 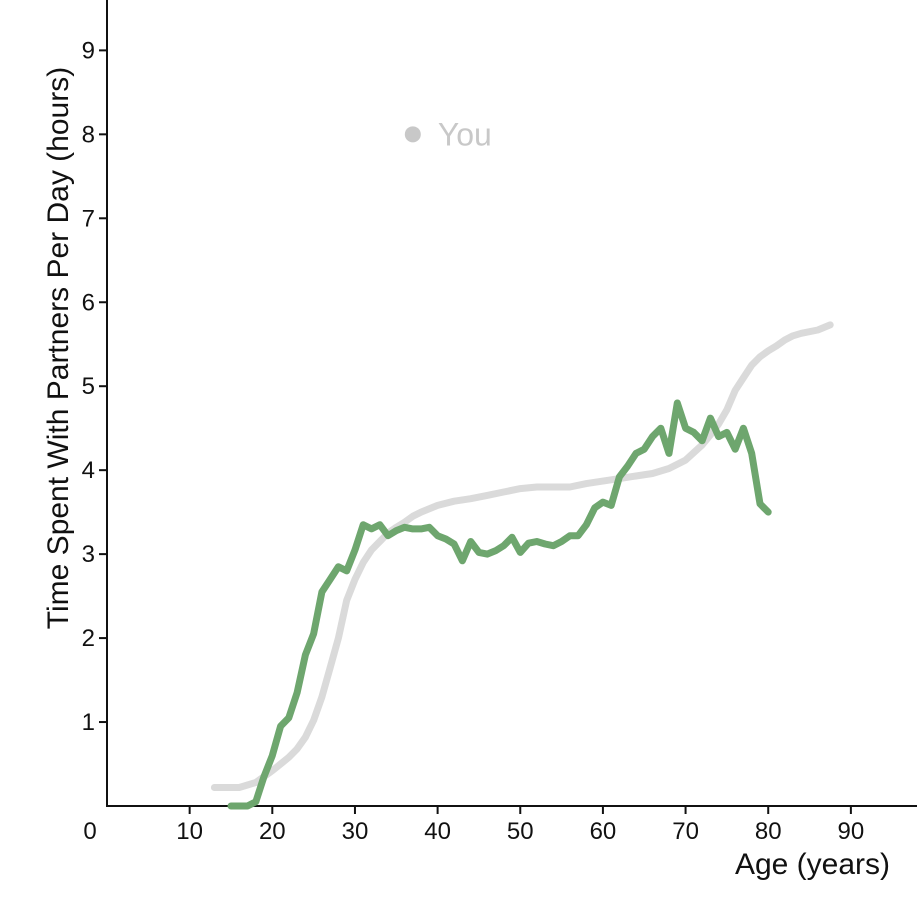 I want to click on legend-label: You, so click(x=465, y=134).